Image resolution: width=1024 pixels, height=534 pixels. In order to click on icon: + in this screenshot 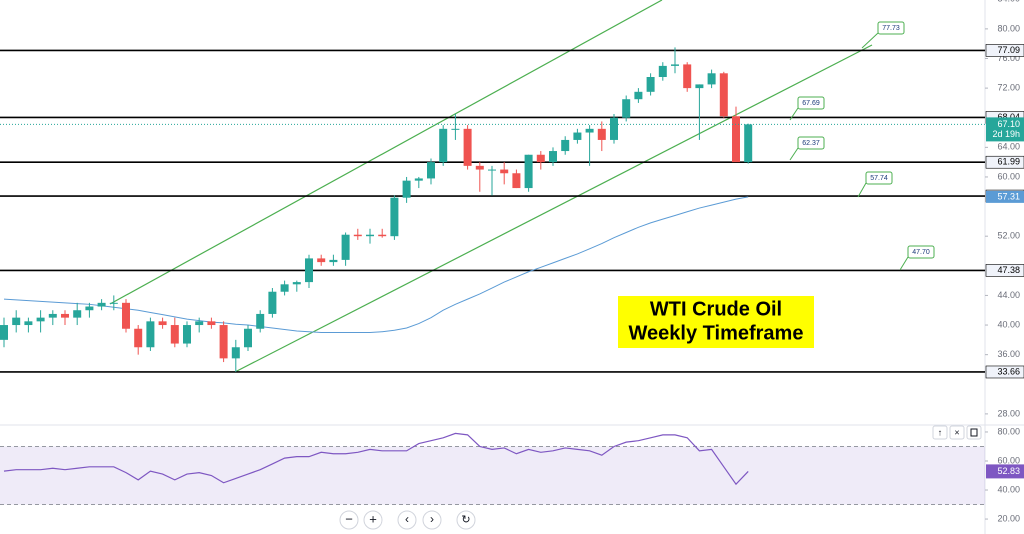, I will do `click(373, 518)`.